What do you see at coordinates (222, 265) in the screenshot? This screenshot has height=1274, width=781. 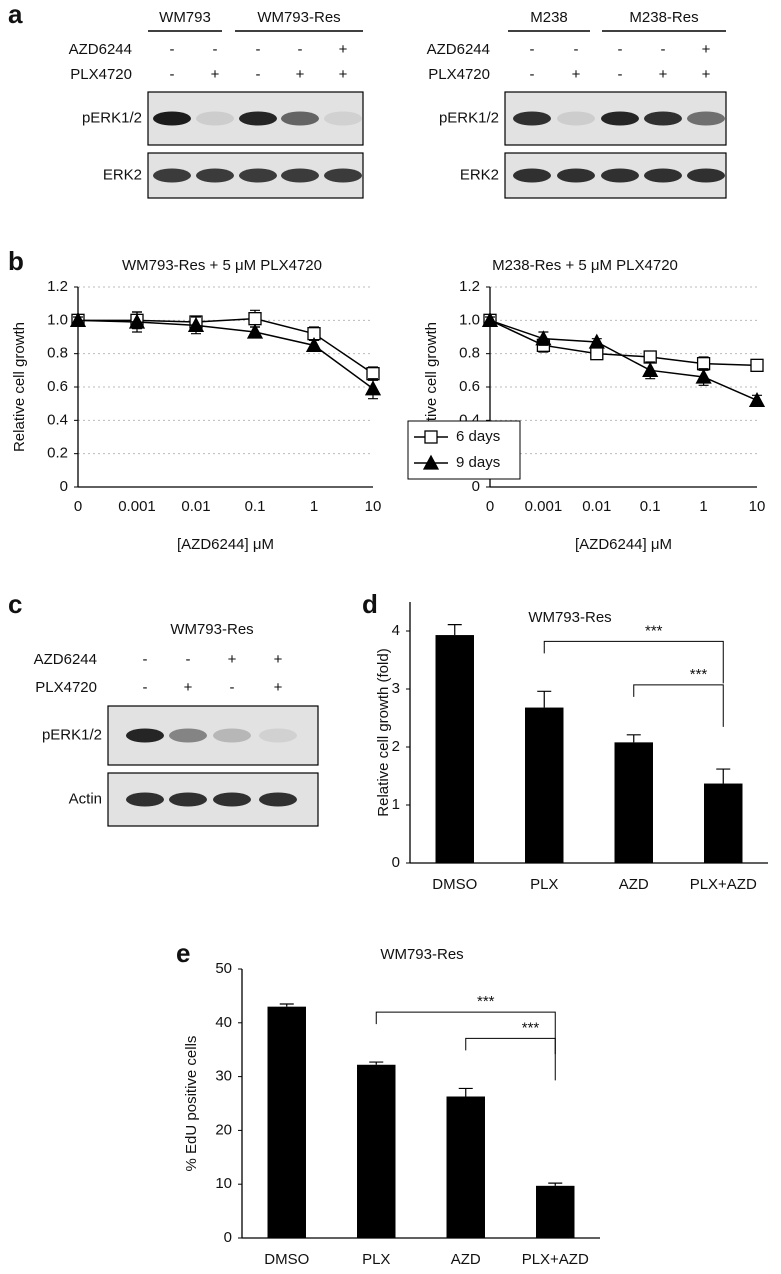 I see `chart-title: WM793-Res + 5 μM PLX4720` at bounding box center [222, 265].